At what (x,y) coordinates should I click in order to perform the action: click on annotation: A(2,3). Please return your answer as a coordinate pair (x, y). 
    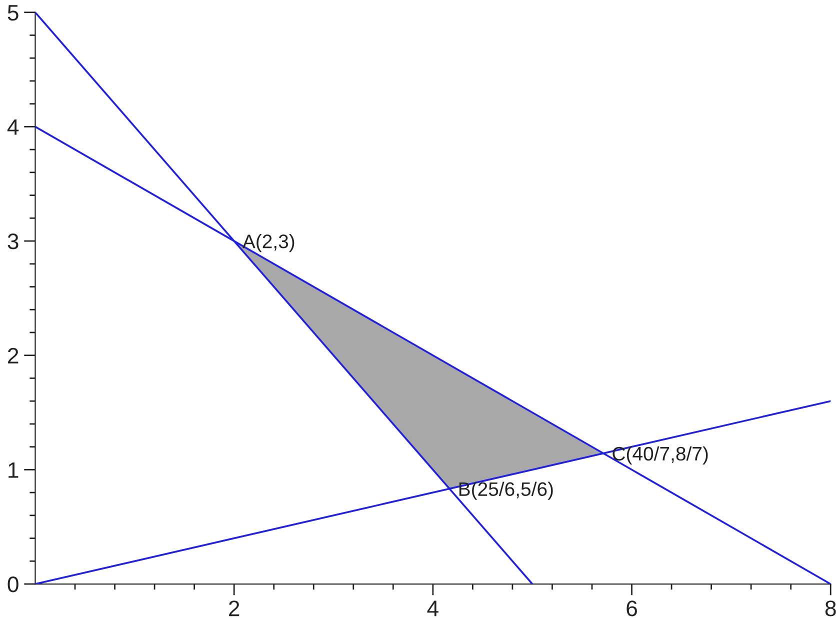
    Looking at the image, I should click on (268, 243).